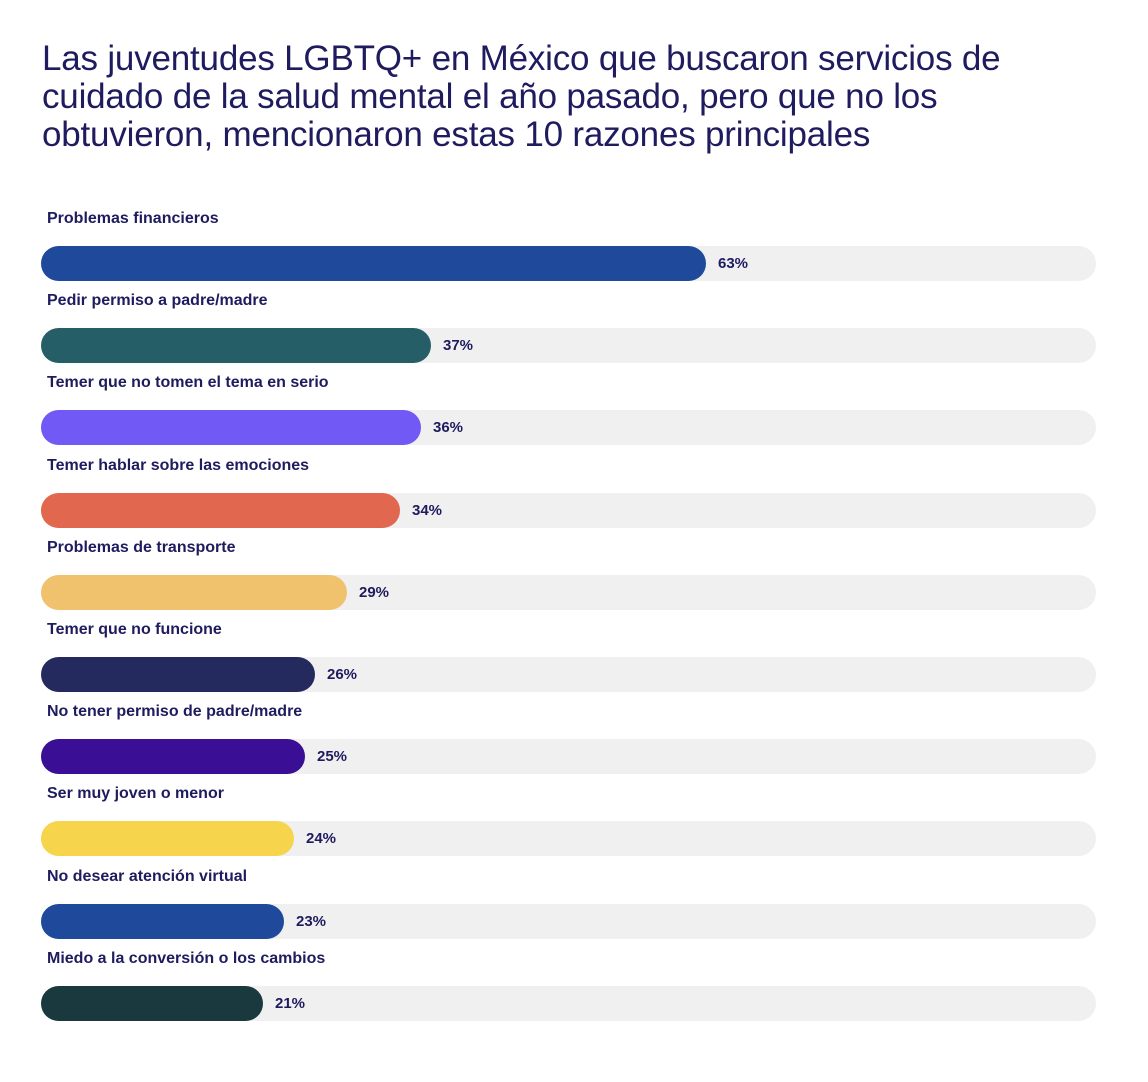 The height and width of the screenshot is (1082, 1148). I want to click on category-label: No tener permiso de padre/madre, so click(175, 711).